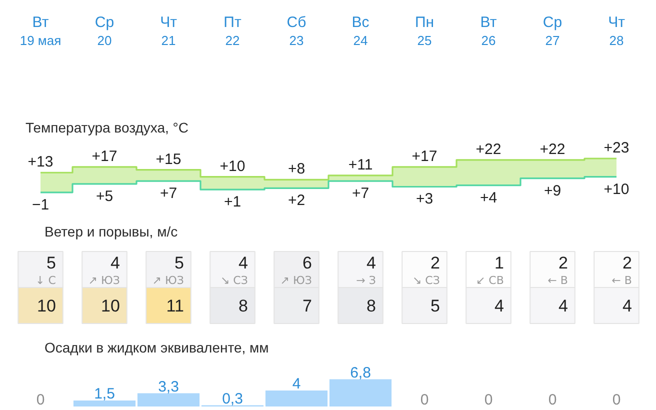  What do you see at coordinates (617, 148) in the screenshot?
I see `data-label: +23` at bounding box center [617, 148].